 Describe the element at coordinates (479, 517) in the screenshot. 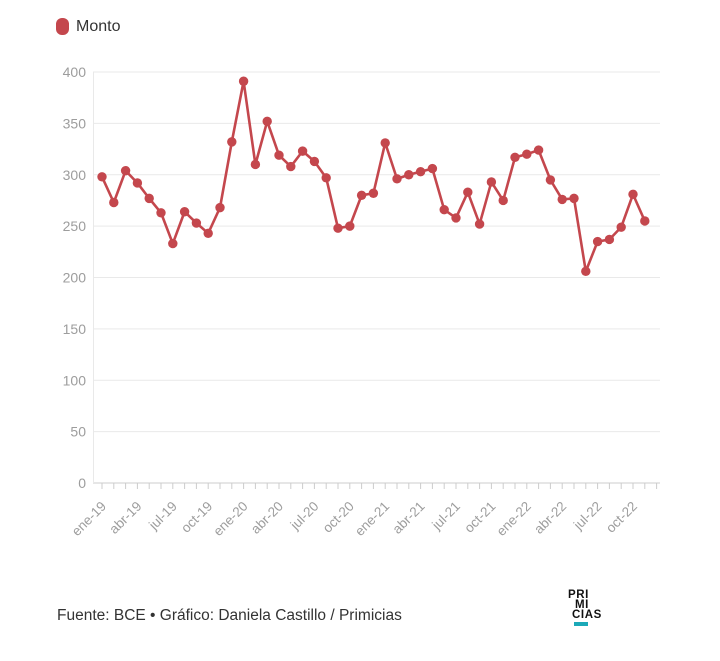

I see `x-tick-label: oct-21` at that location.